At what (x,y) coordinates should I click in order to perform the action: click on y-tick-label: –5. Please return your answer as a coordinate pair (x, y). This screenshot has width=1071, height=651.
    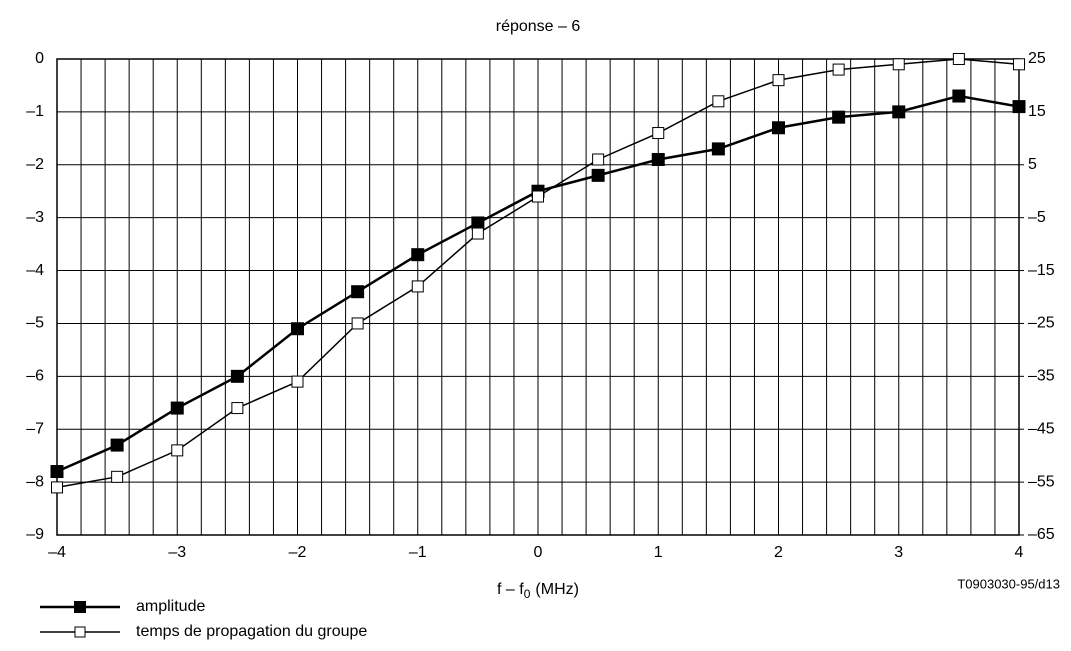
    Looking at the image, I should click on (35, 323).